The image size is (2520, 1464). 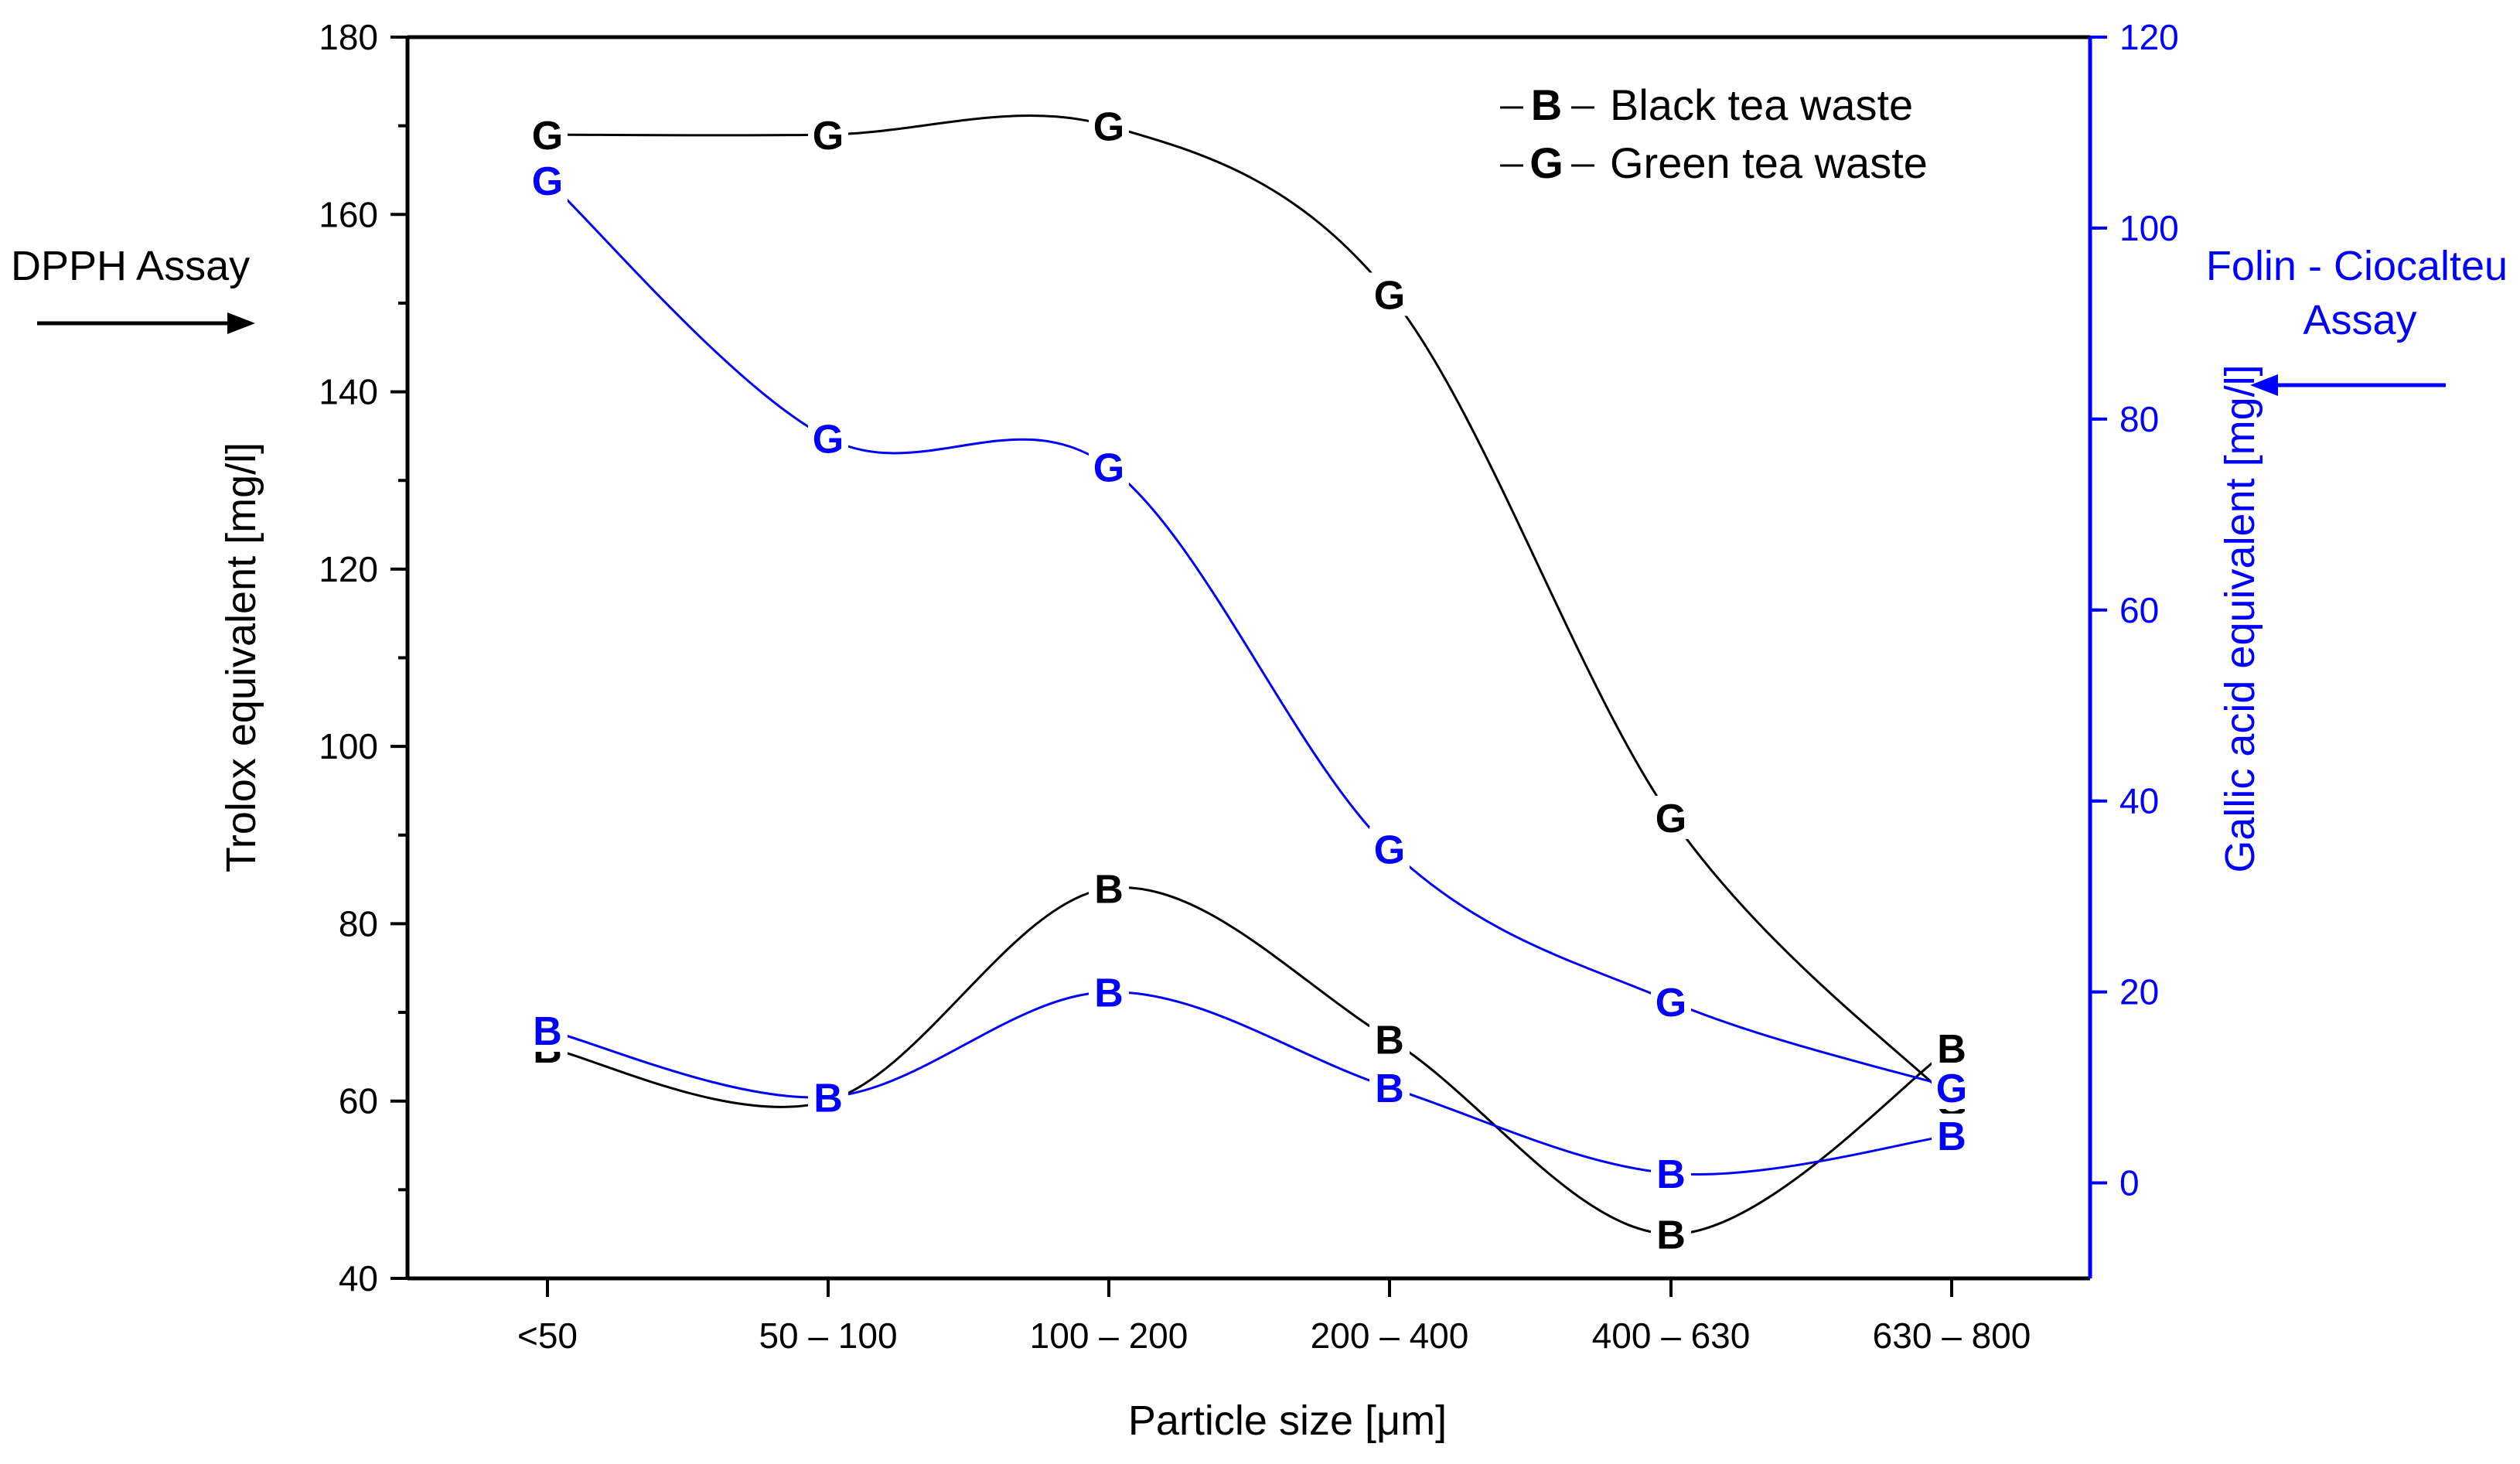 What do you see at coordinates (348, 392) in the screenshot?
I see `left-tick-label: 140` at bounding box center [348, 392].